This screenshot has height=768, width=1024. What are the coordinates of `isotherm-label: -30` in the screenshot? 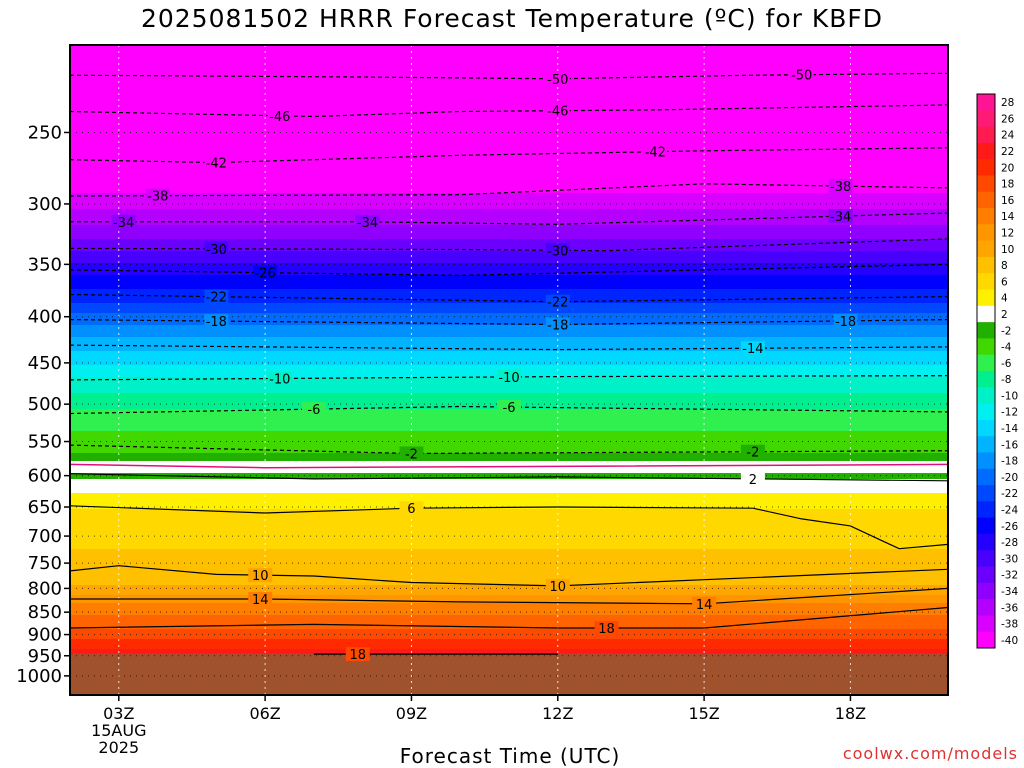 It's located at (557, 251).